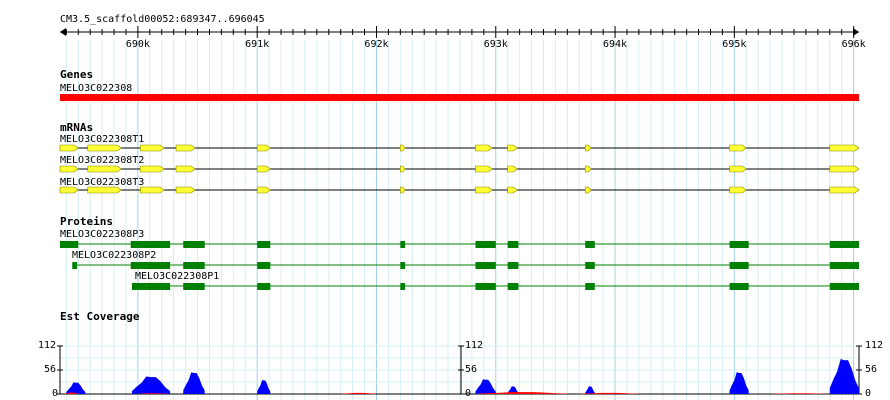 The width and height of the screenshot is (890, 400). What do you see at coordinates (50, 369) in the screenshot?
I see `est-scale-mid-left: 56` at bounding box center [50, 369].